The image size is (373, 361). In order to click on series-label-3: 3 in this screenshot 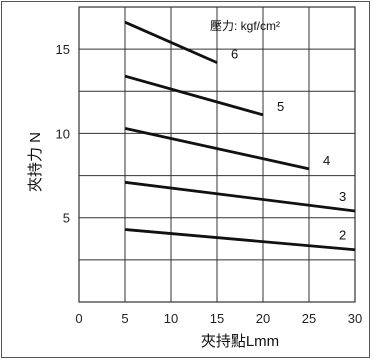, I will do `click(342, 196)`.